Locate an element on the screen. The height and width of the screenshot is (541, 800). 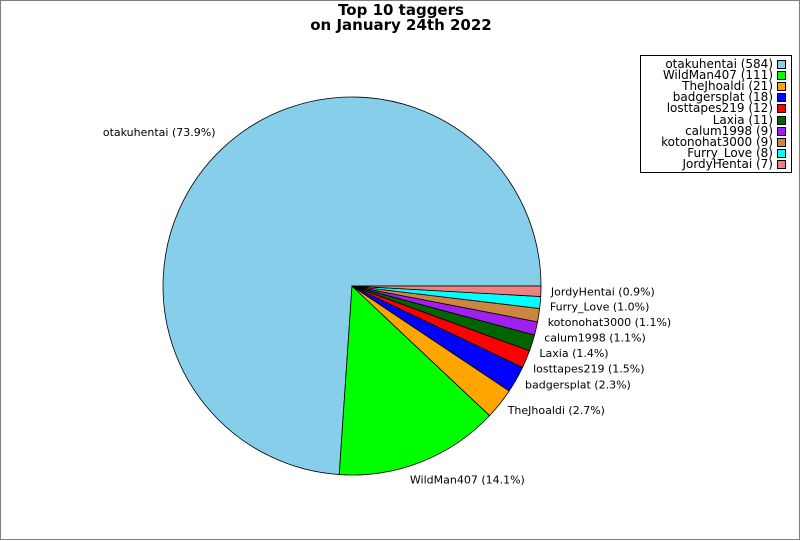
legend-label: TheJhoaldi (21) is located at coordinates (727, 86).